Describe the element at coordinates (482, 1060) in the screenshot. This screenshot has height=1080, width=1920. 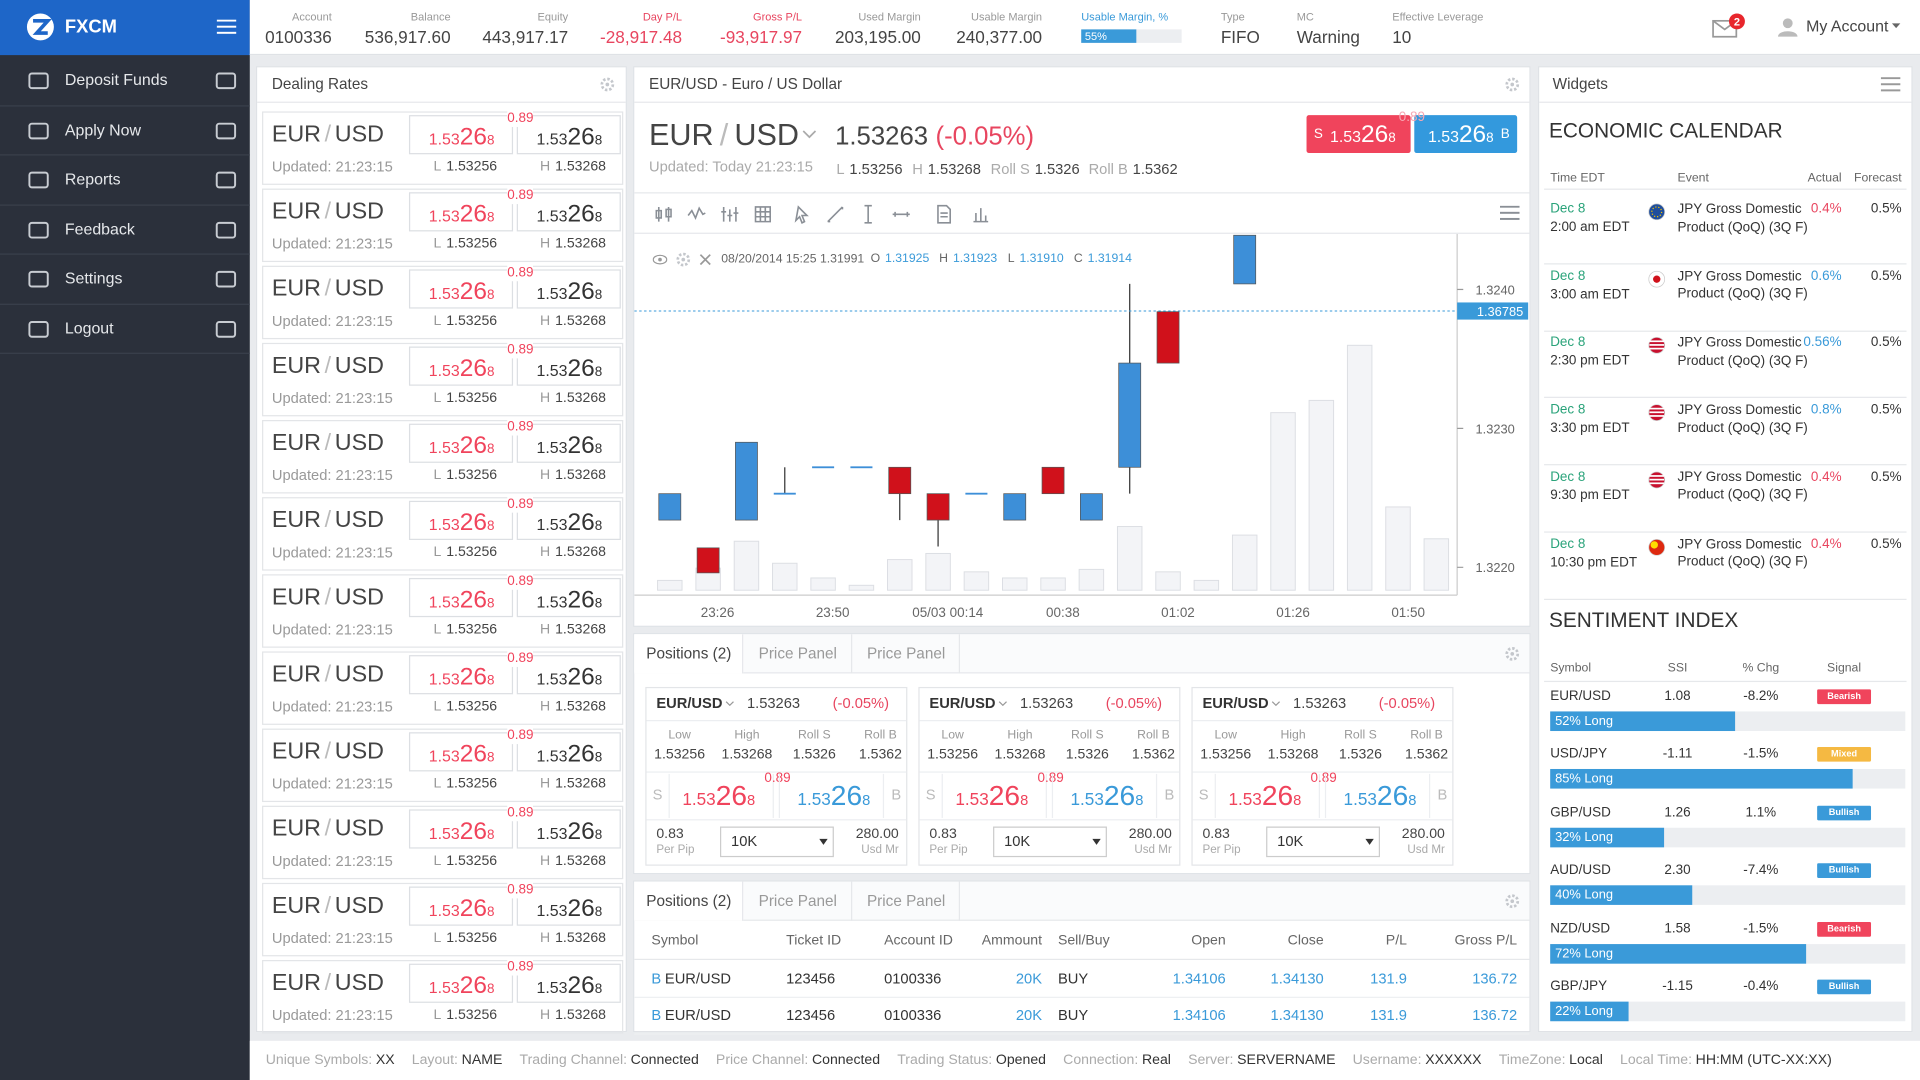
I see `status-value: NAME` at that location.